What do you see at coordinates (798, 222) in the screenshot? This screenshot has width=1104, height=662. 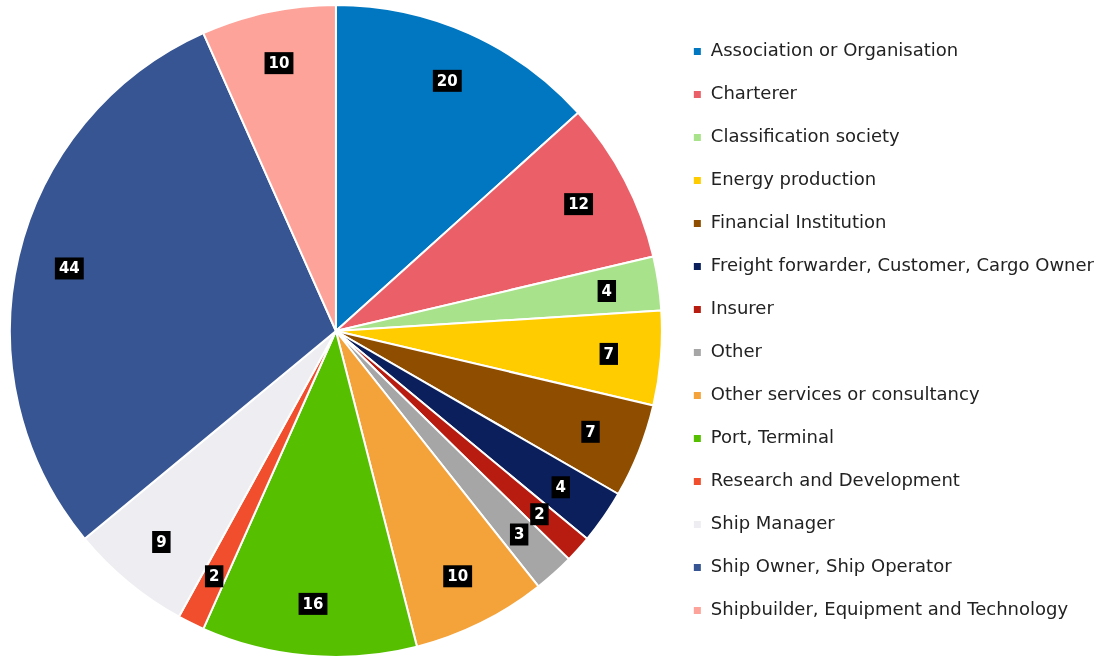 I see `legend-label: Financial Institution` at bounding box center [798, 222].